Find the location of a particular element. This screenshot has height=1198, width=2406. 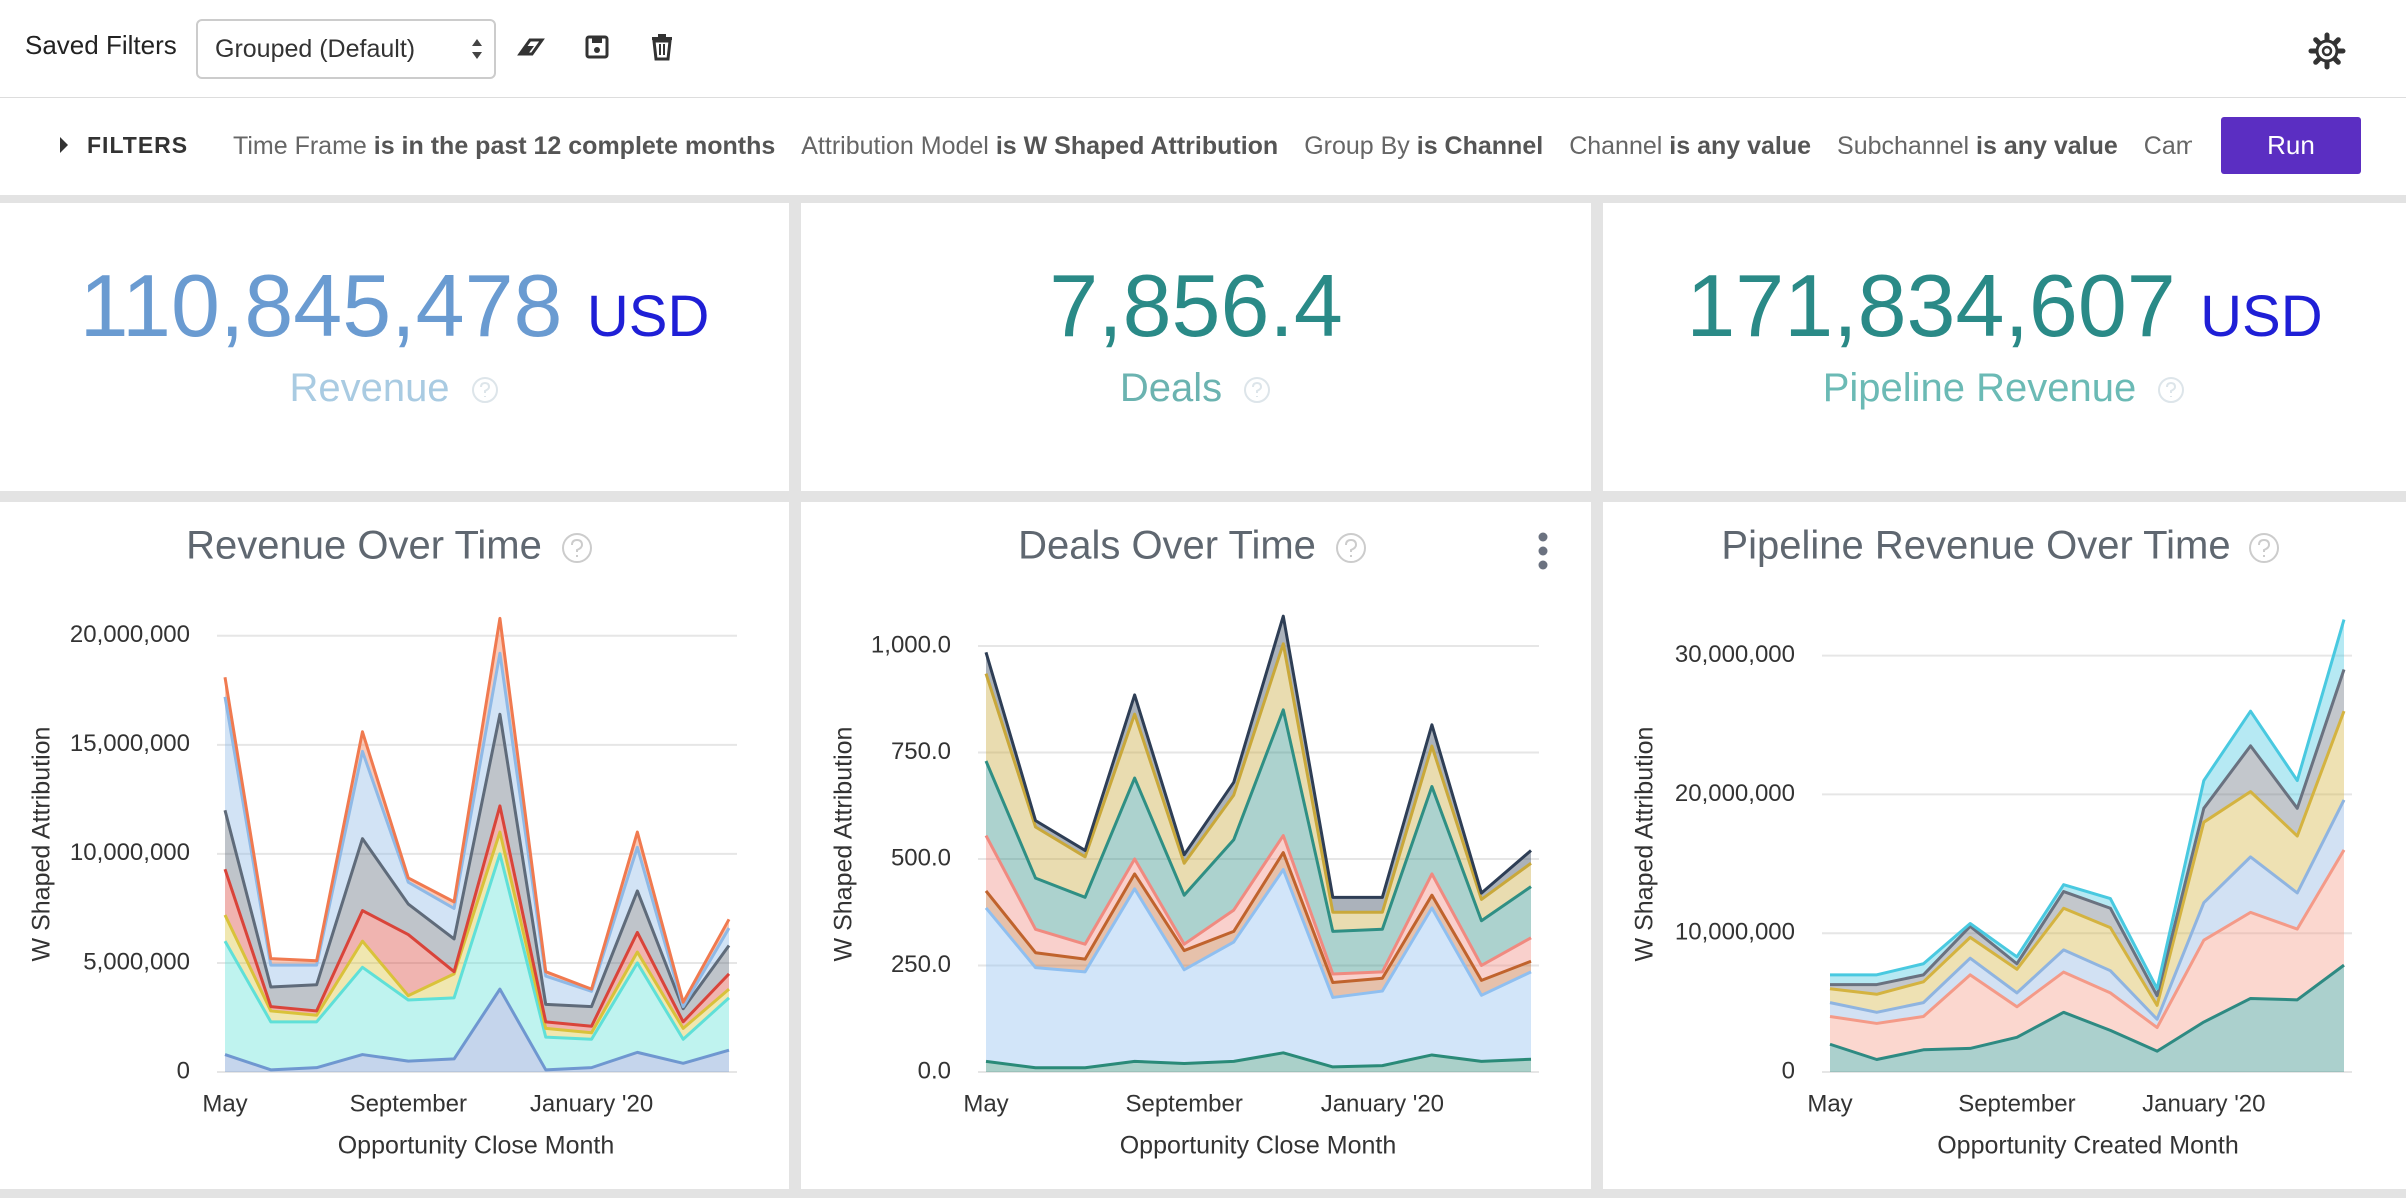

filter-field: Attribution Model is located at coordinates (895, 146).